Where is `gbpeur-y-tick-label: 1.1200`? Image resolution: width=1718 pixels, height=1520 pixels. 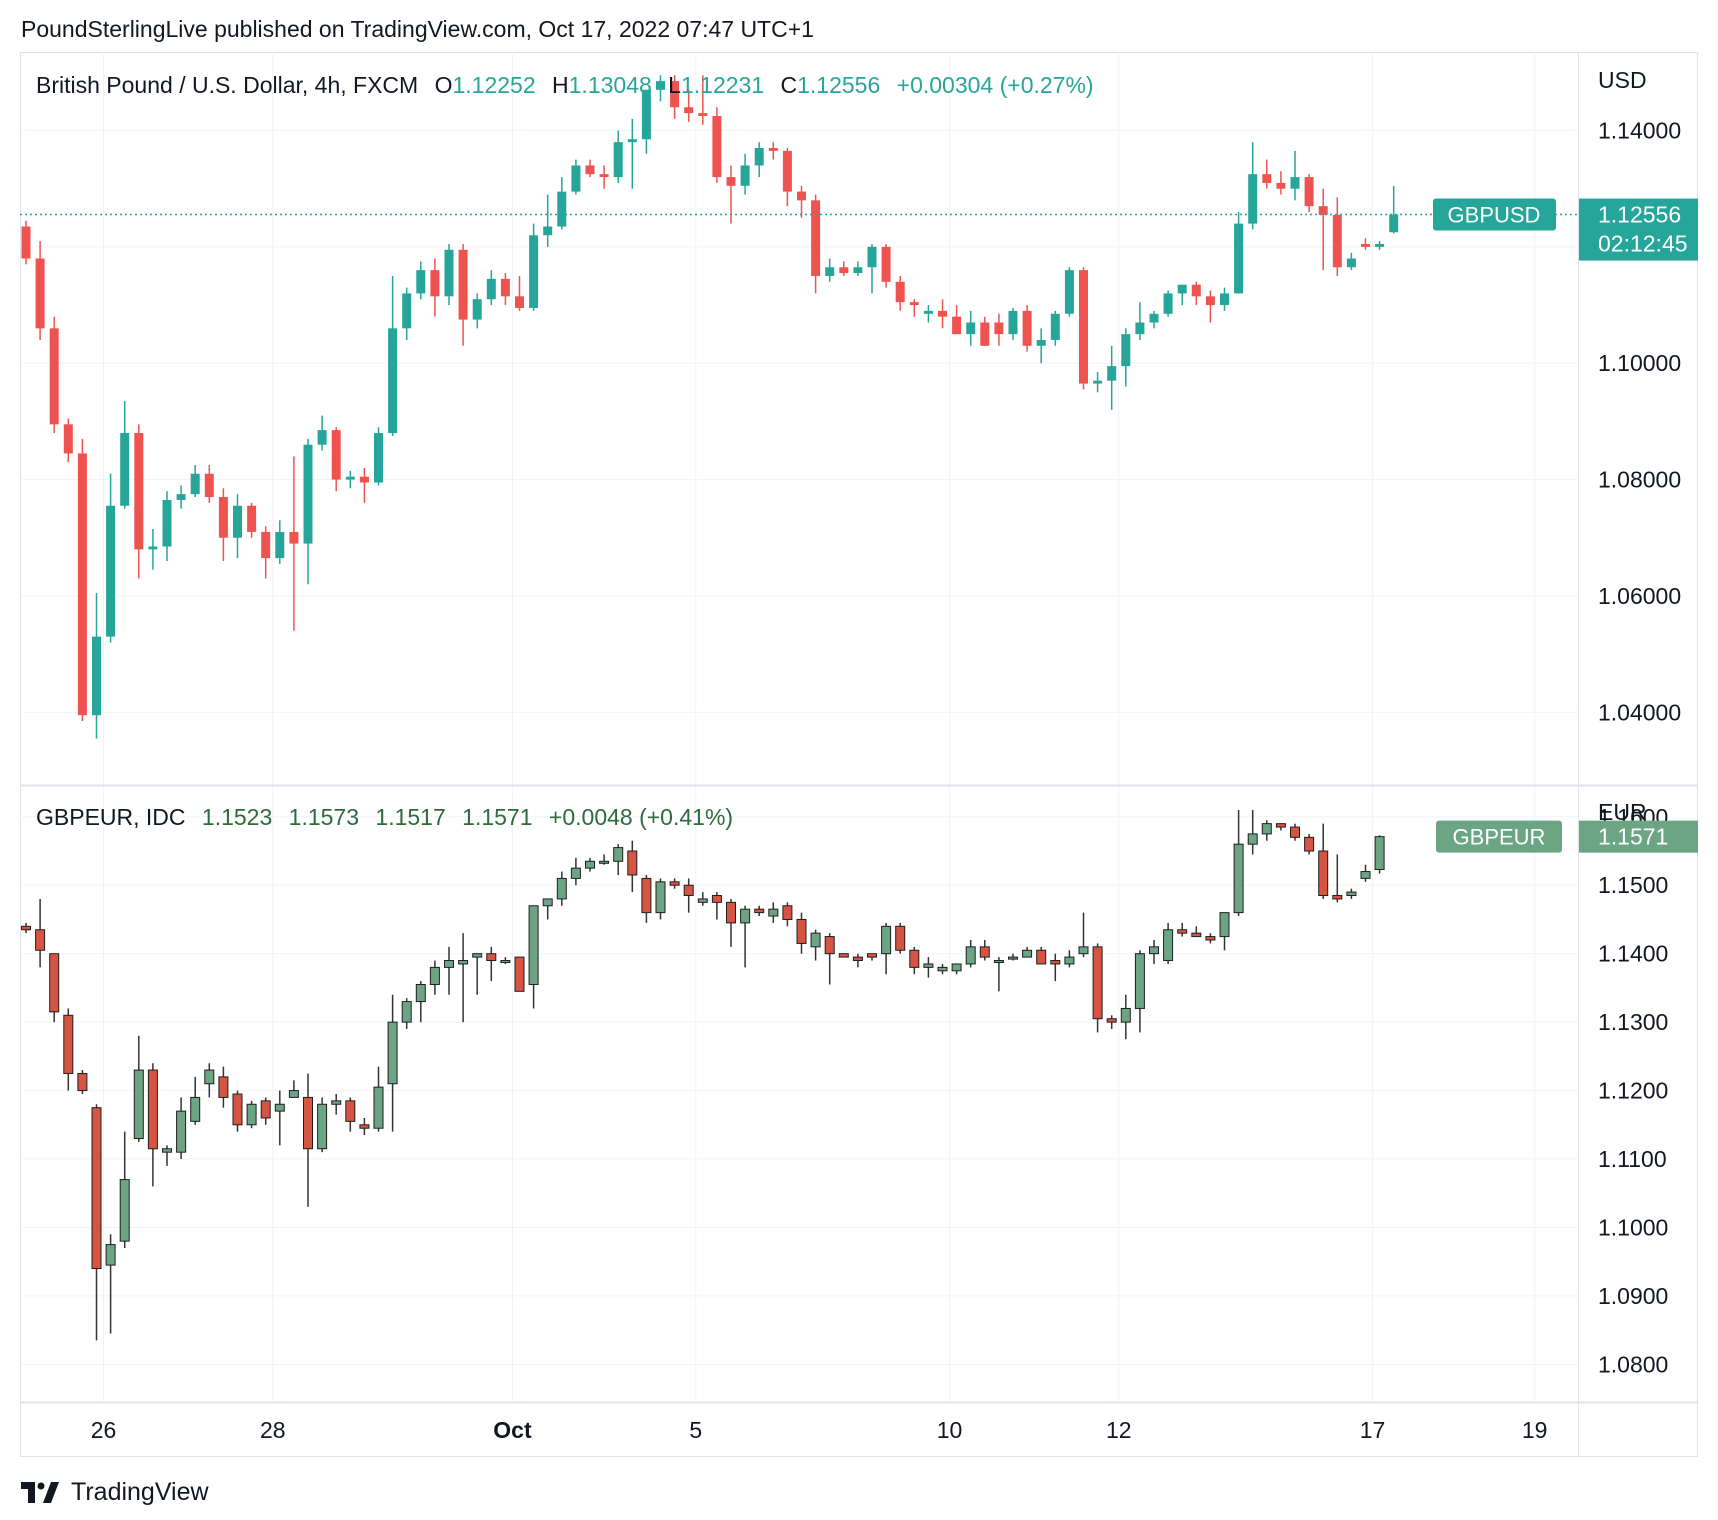
gbpeur-y-tick-label: 1.1200 is located at coordinates (1633, 1091).